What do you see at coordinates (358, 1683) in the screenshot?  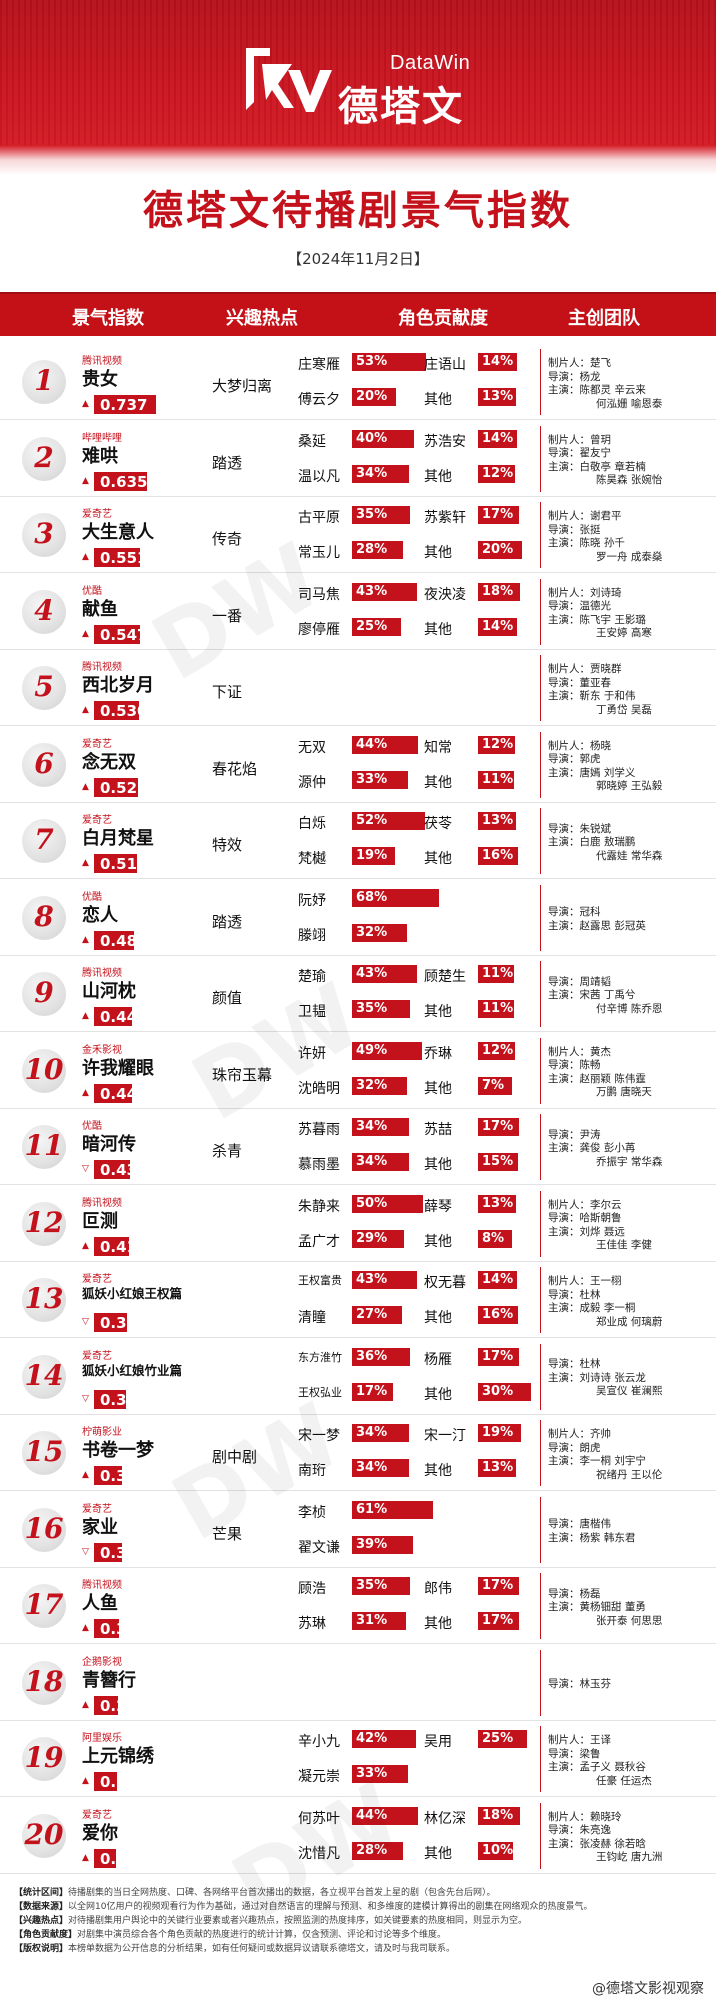 I see `table-row: 18 企鹅影视 青簪行 ▲ 0.284 导演：林玉芬` at bounding box center [358, 1683].